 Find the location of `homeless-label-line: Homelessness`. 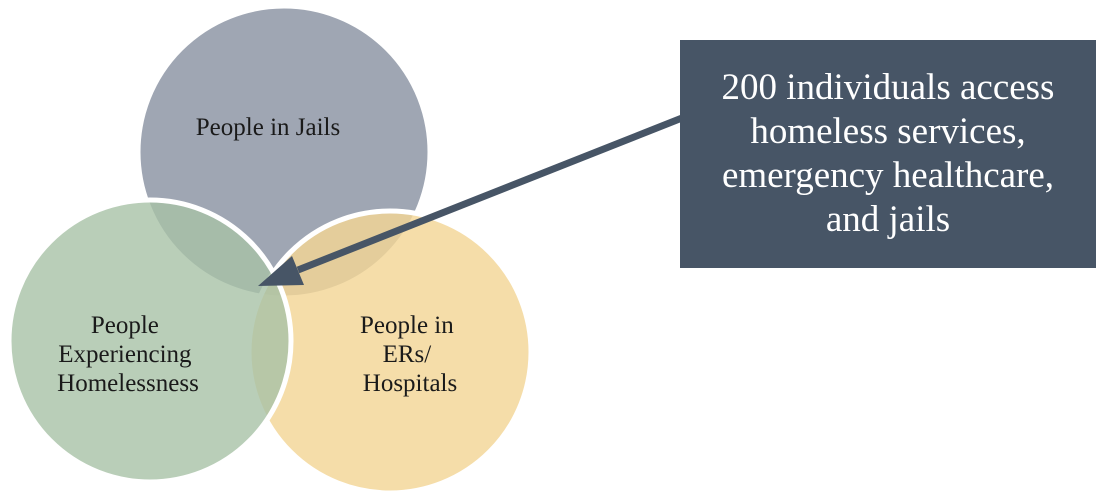

homeless-label-line: Homelessness is located at coordinates (128, 383).